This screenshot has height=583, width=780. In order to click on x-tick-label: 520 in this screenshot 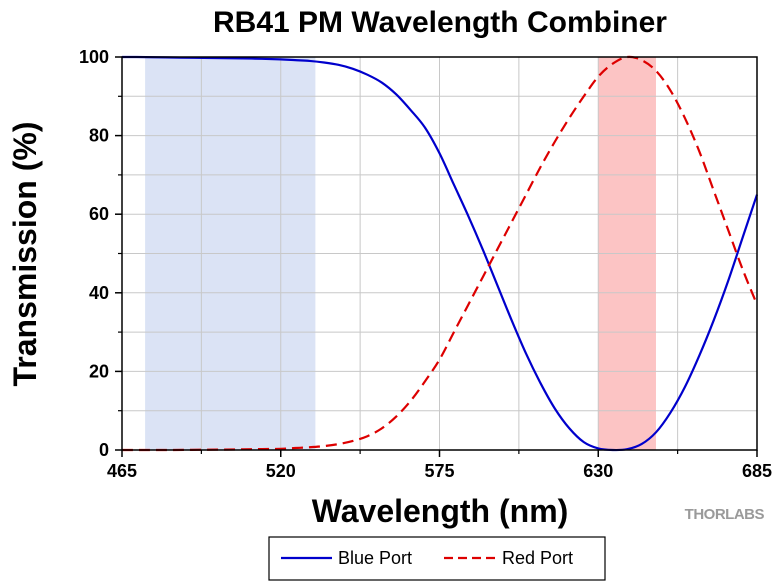, I will do `click(281, 471)`.